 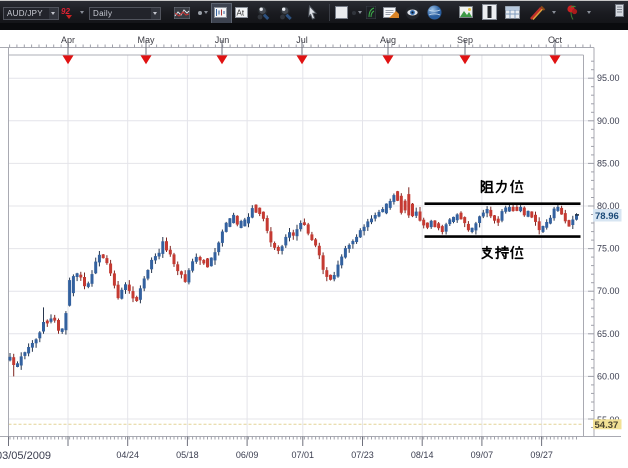 I want to click on svg-text: Apr, so click(x=68, y=40).